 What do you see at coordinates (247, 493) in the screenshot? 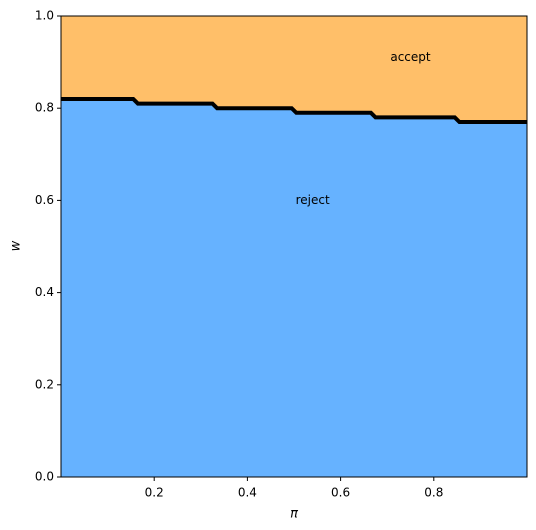
I see `x-tick-label: 0.4` at bounding box center [247, 493].